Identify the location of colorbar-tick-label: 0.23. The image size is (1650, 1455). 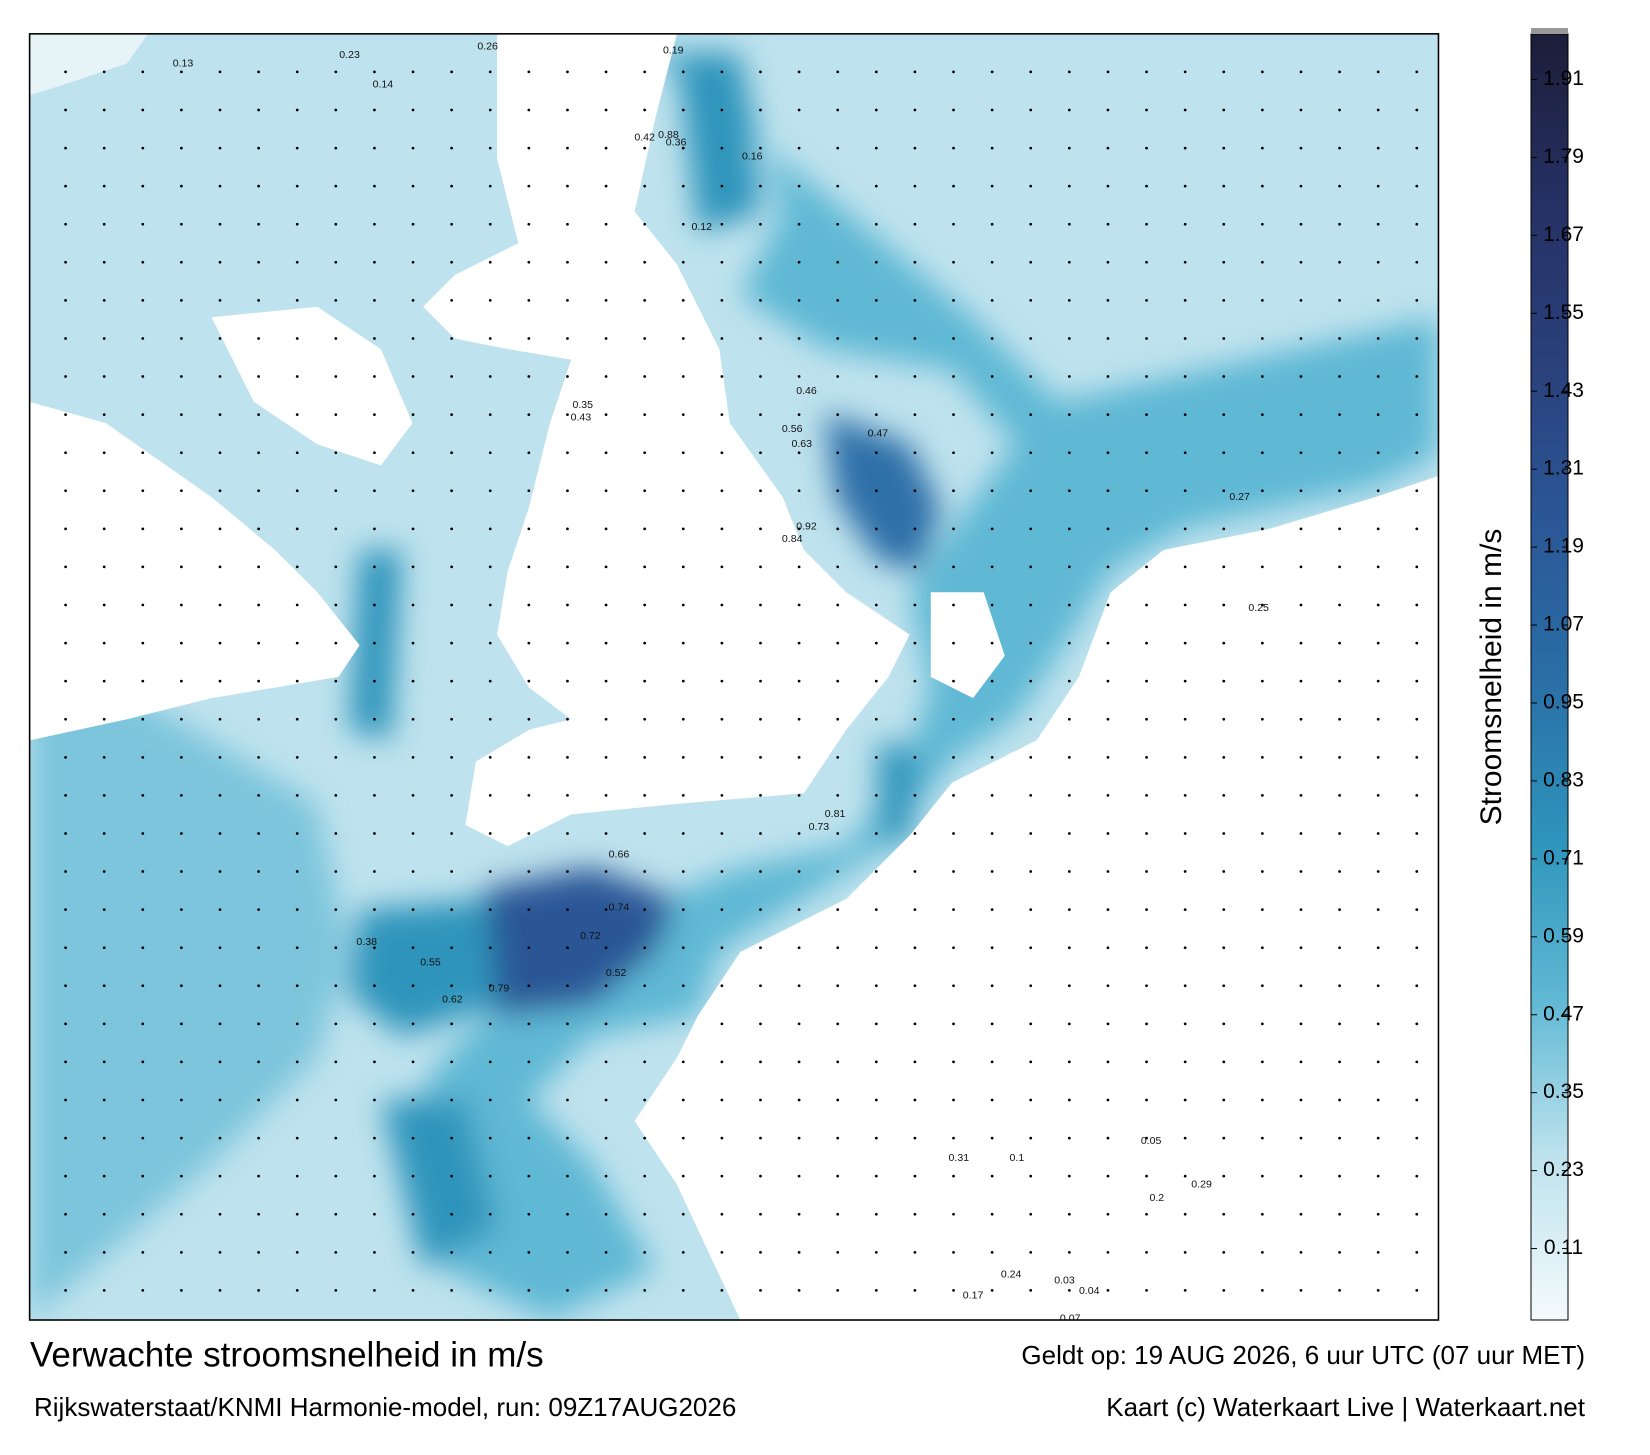
(1563, 1169).